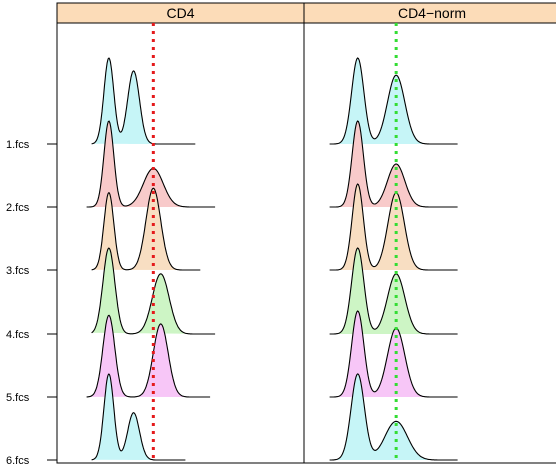  What do you see at coordinates (432, 13) in the screenshot?
I see `strip-title-cd4-norm: CD4−norm` at bounding box center [432, 13].